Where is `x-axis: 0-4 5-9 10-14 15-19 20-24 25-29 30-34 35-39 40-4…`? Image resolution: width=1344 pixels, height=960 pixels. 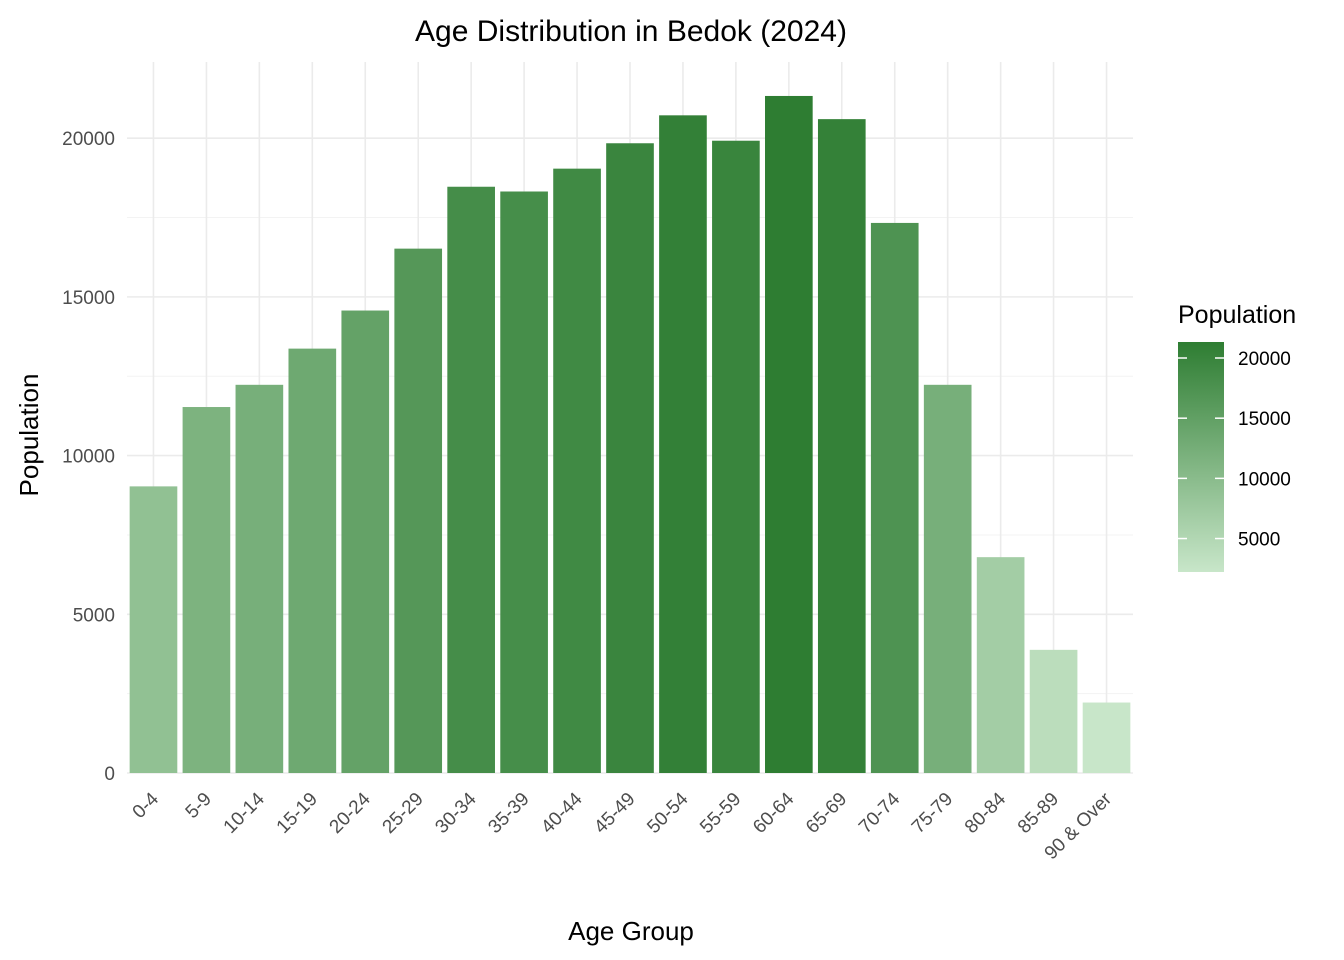 x-axis: 0-4 5-9 10-14 15-19 20-24 25-29 30-34 35-39 40-4… is located at coordinates (623, 826).